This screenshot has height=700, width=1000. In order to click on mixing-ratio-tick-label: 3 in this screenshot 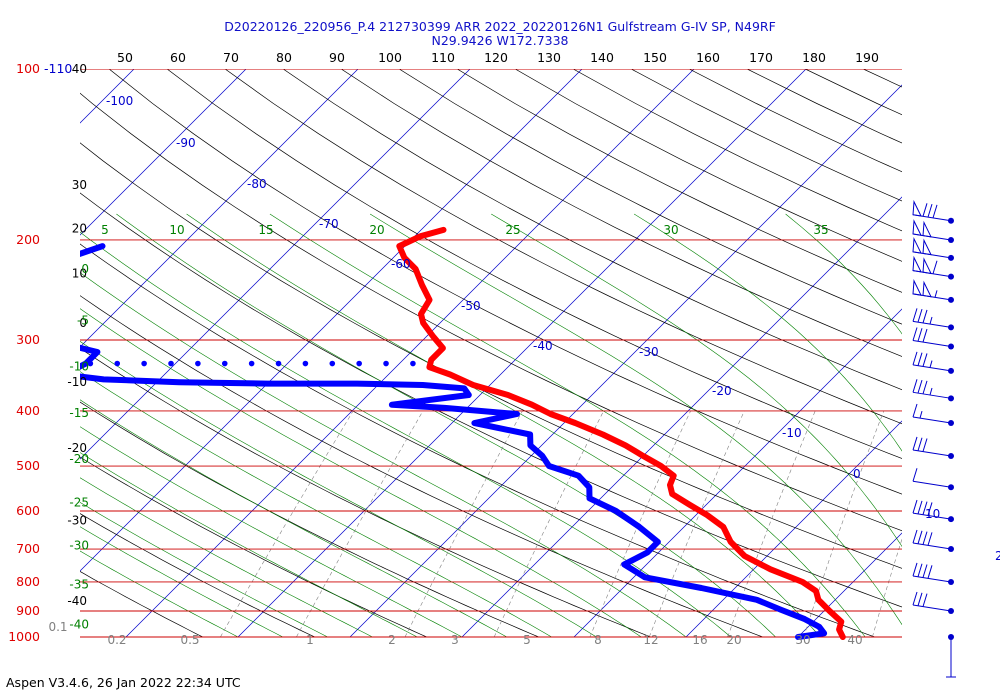, I will do `click(455, 640)`.